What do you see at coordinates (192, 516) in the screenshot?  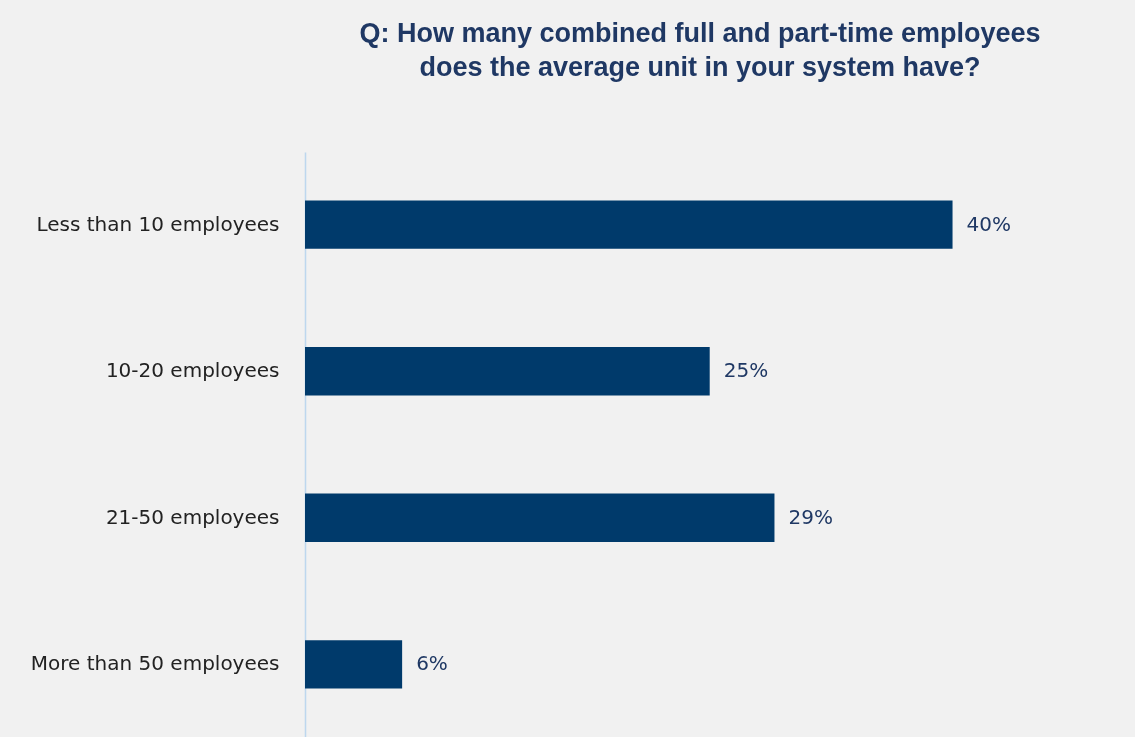 I see `y-tick-label: 21-50 employees` at bounding box center [192, 516].